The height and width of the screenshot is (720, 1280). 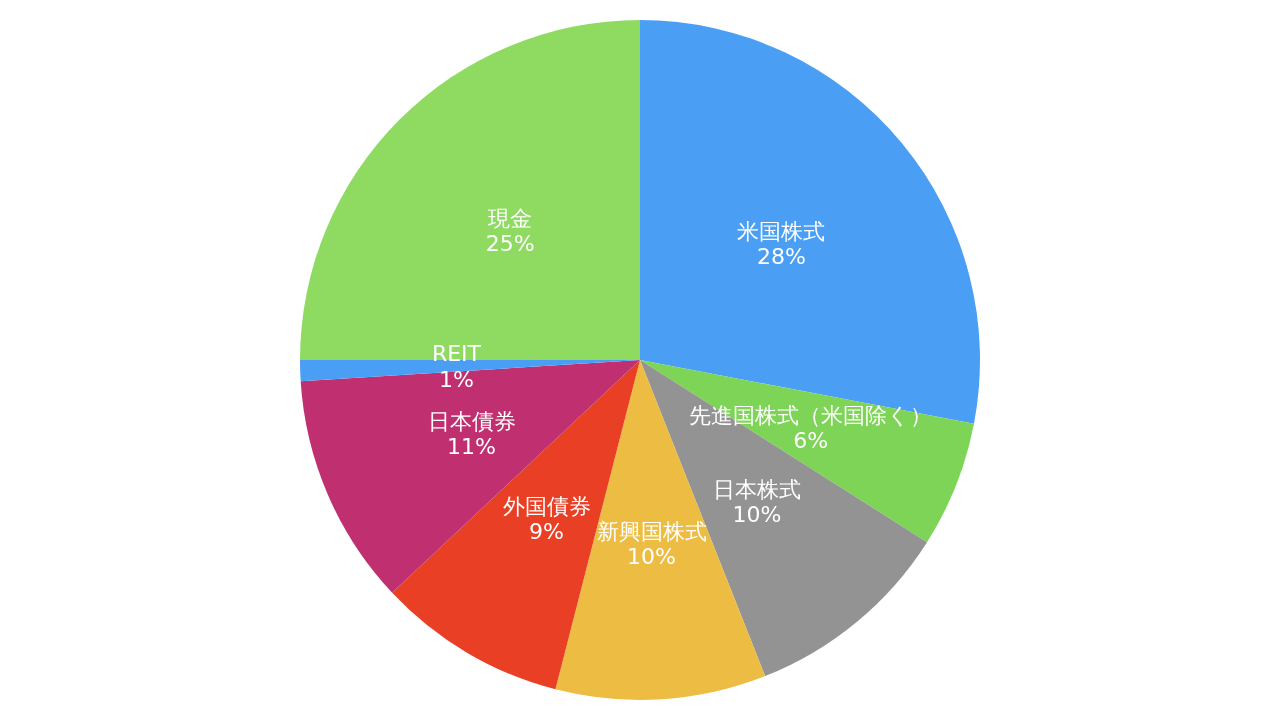 What do you see at coordinates (510, 244) in the screenshot?
I see `data-label: 25%` at bounding box center [510, 244].